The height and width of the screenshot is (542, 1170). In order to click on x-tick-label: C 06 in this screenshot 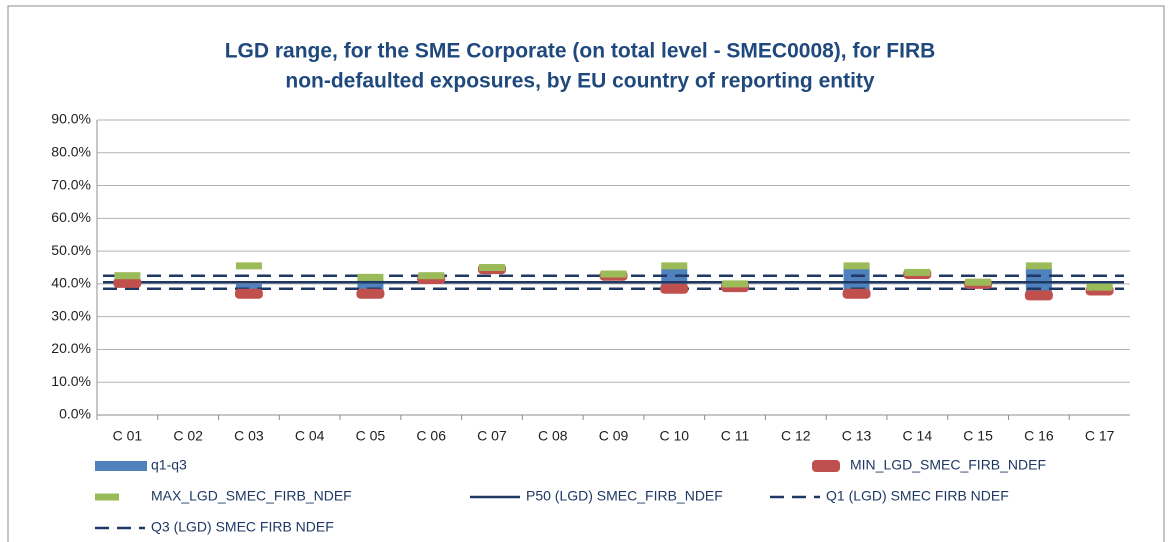, I will do `click(431, 436)`.